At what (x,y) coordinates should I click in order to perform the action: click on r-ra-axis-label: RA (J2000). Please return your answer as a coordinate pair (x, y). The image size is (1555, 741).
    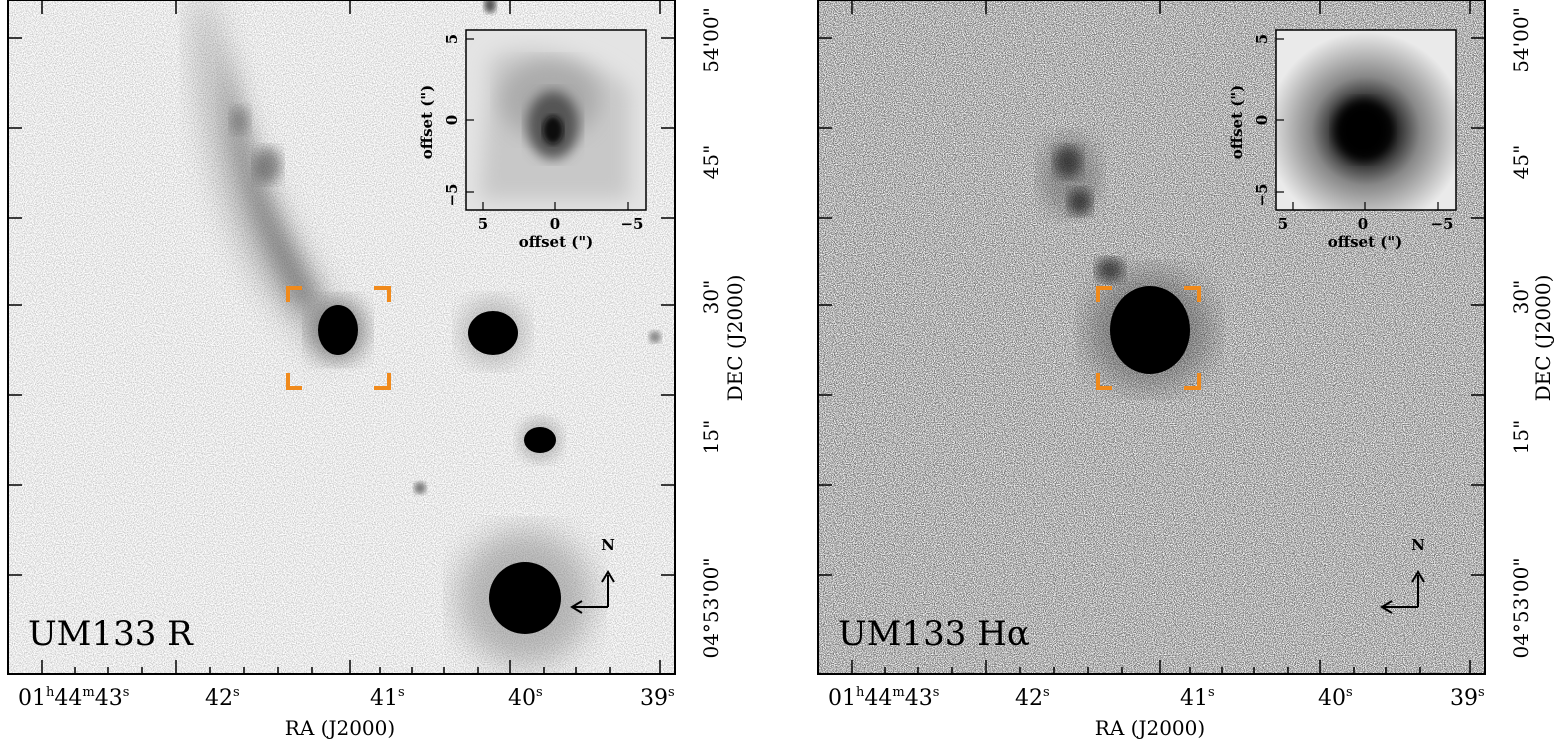
    Looking at the image, I should click on (340, 728).